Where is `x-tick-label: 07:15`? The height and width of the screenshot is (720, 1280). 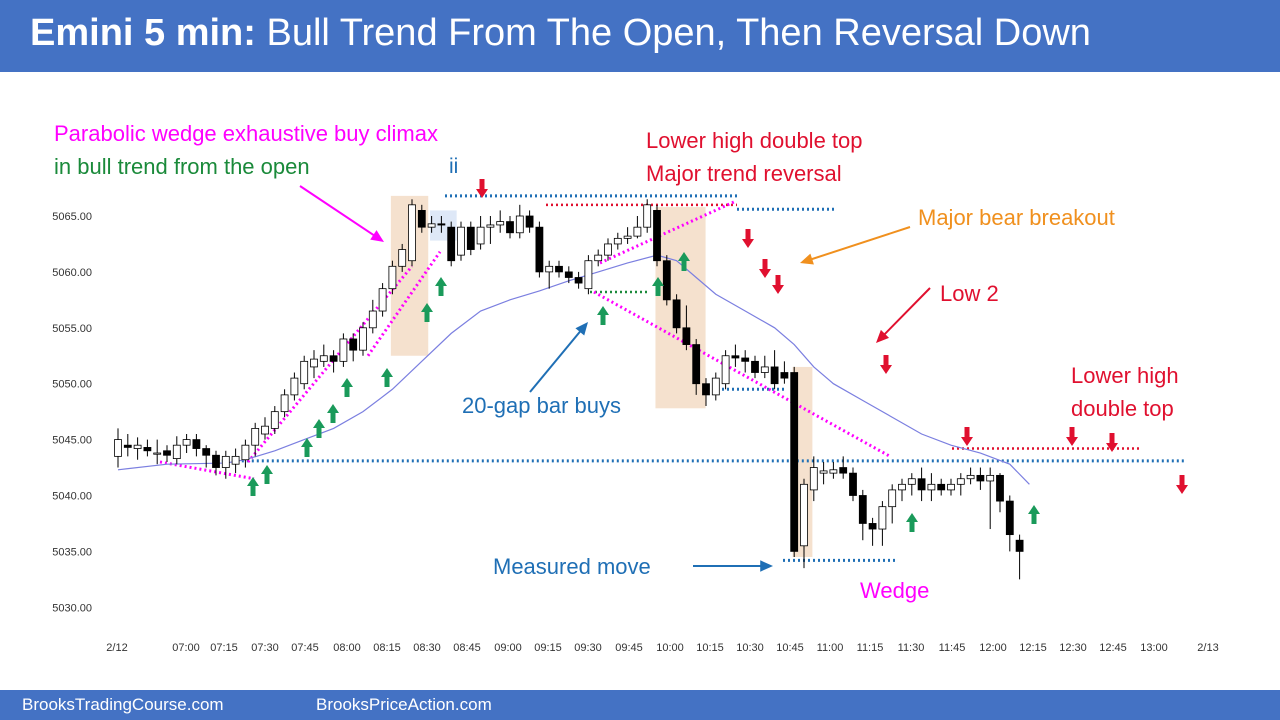 x-tick-label: 07:15 is located at coordinates (224, 648).